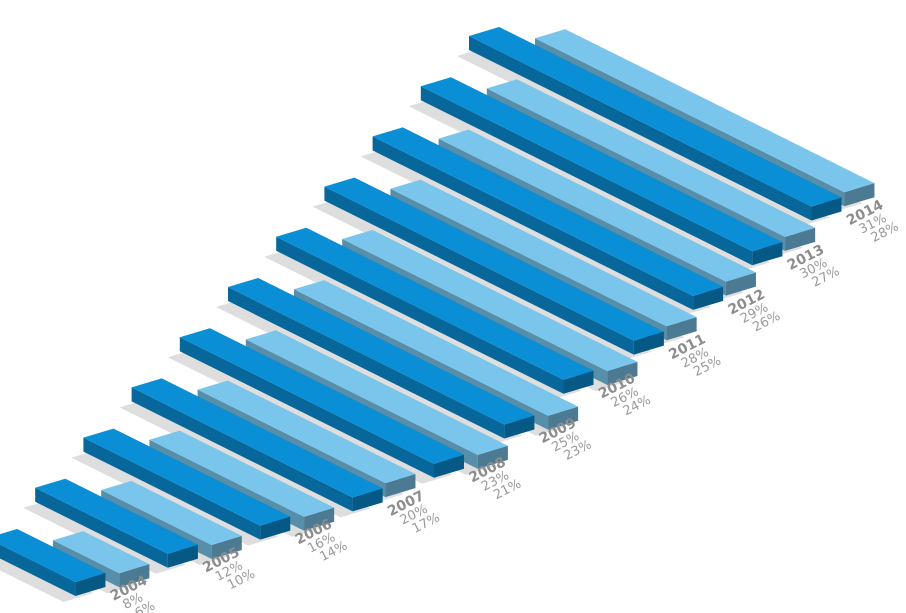 This screenshot has width=906, height=613. I want to click on bar-2006-series-1-front-face, so click(172, 488).